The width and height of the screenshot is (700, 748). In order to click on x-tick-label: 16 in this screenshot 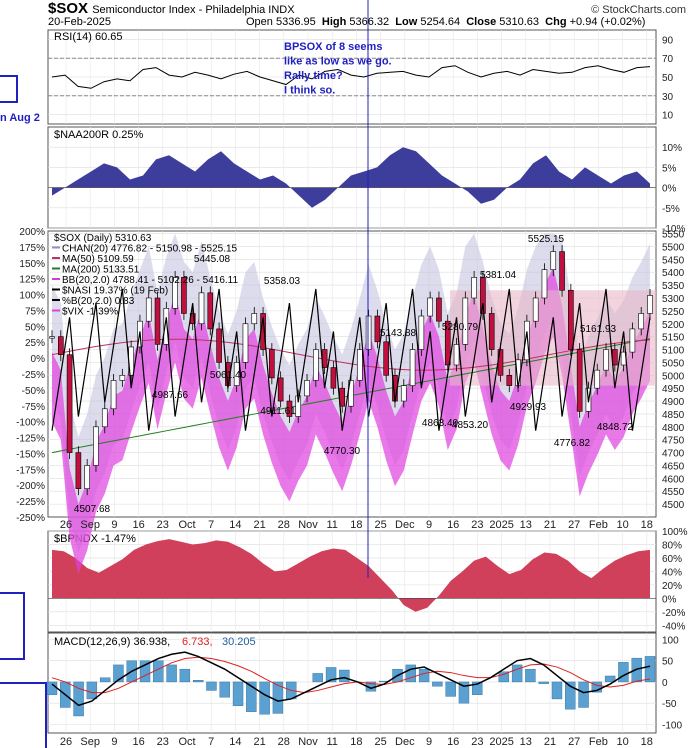, I will do `click(453, 742)`.